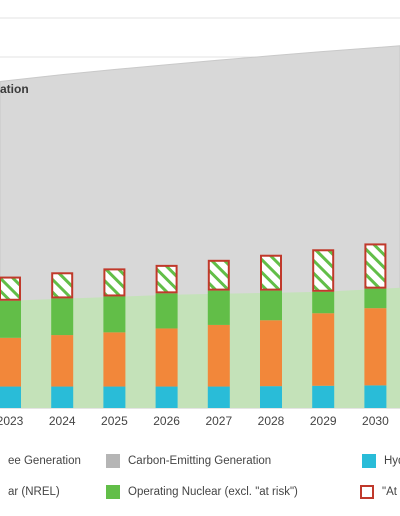 The height and width of the screenshot is (516, 400). I want to click on legend-label-at-risk: "At, so click(389, 492).